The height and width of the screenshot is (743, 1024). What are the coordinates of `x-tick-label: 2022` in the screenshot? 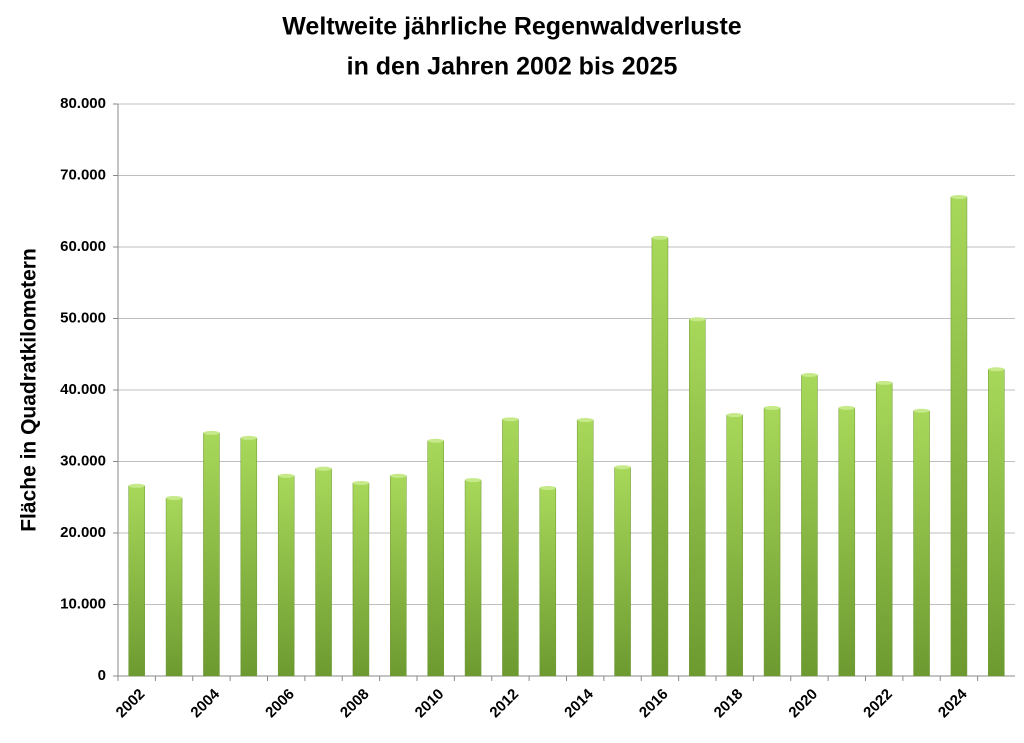 It's located at (878, 704).